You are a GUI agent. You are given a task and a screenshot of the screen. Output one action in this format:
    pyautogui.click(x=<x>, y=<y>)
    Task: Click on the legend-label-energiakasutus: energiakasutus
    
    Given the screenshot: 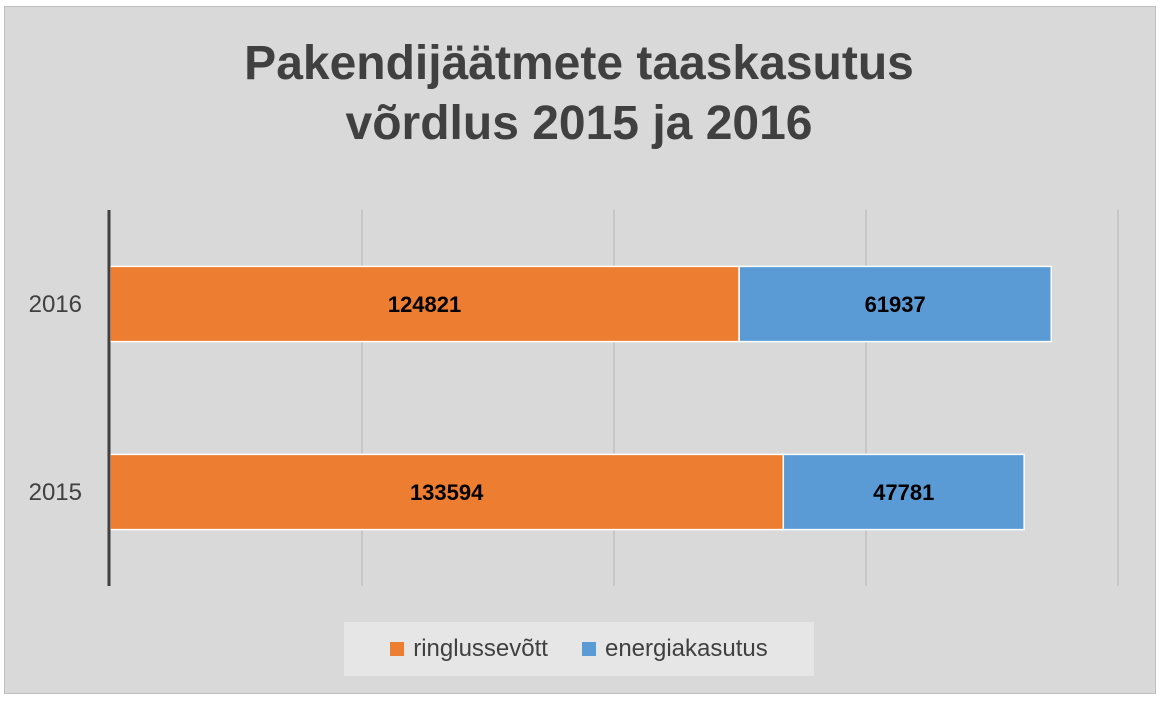 What is the action you would take?
    pyautogui.click(x=686, y=648)
    